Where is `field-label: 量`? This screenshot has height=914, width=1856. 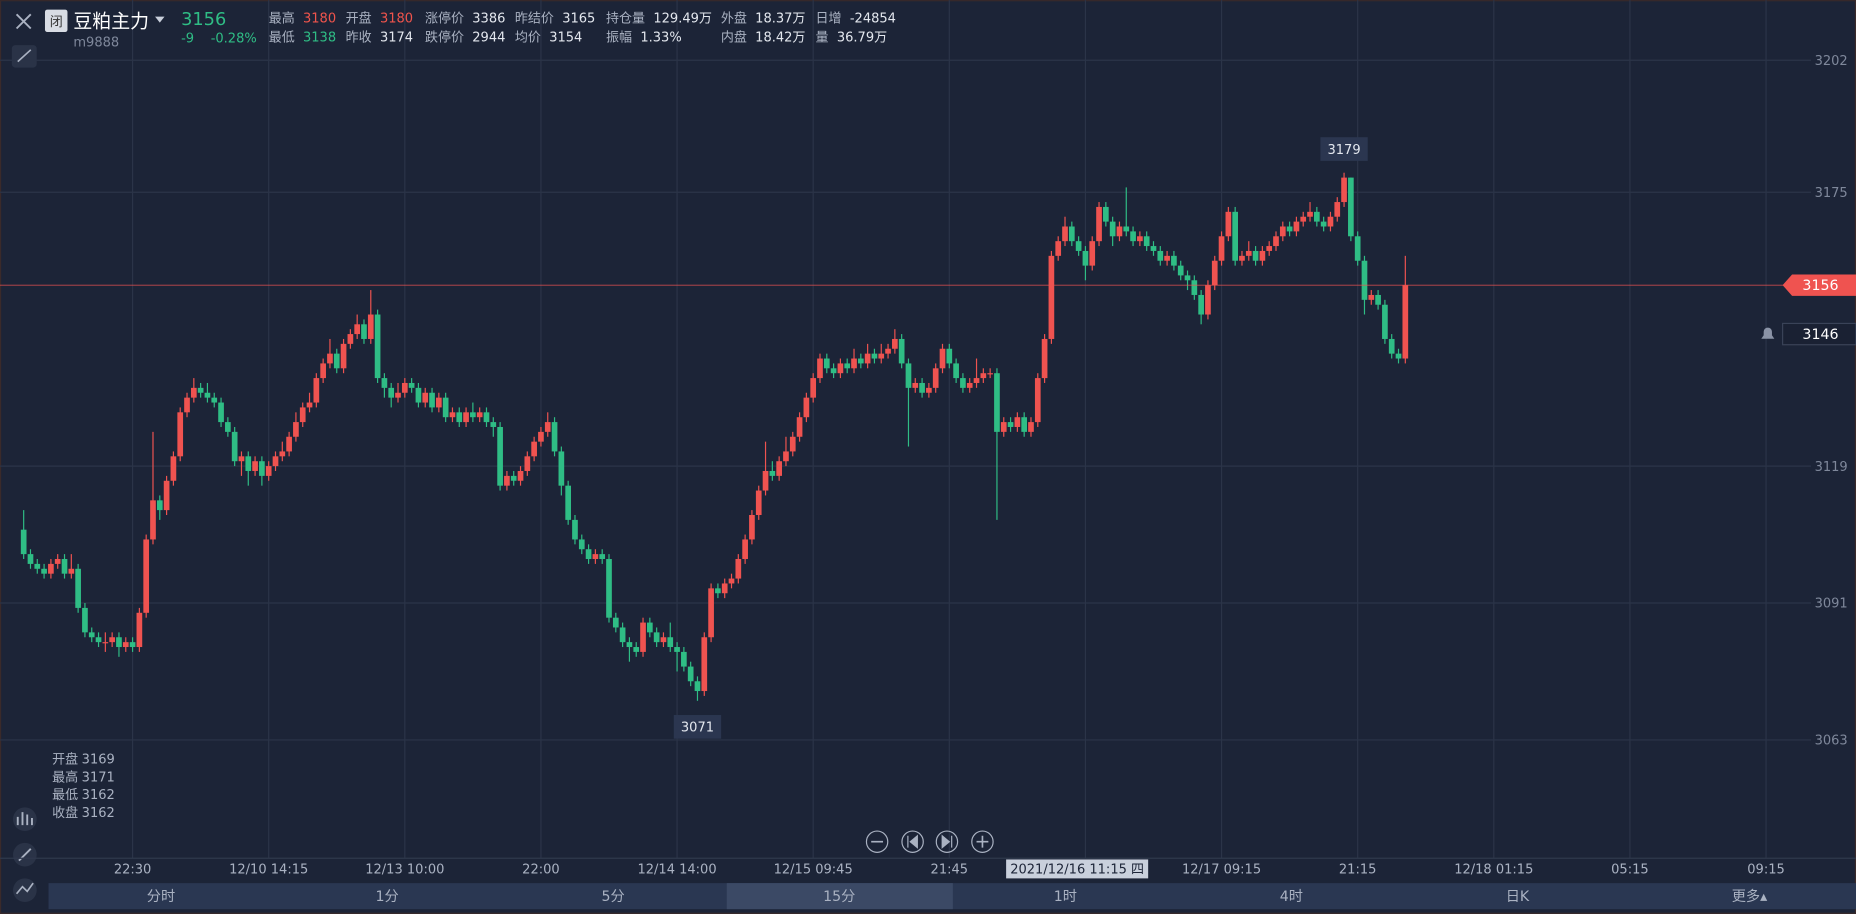
field-label: 量 is located at coordinates (822, 38).